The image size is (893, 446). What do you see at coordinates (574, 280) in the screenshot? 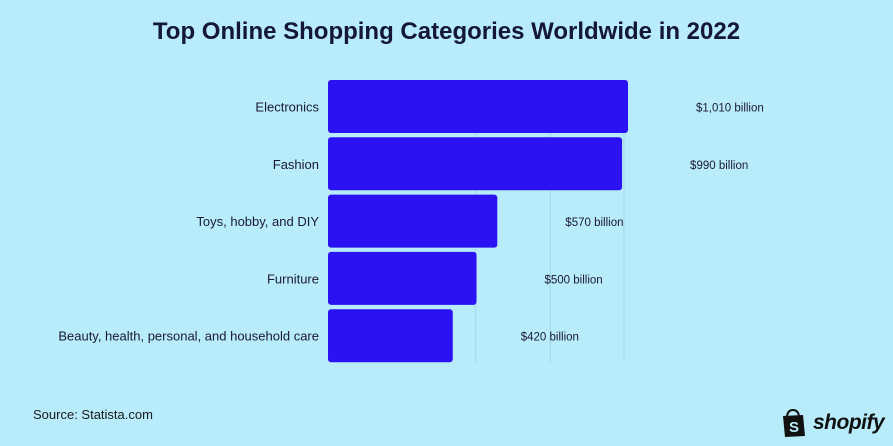
I see `value-label: $500 billion` at bounding box center [574, 280].